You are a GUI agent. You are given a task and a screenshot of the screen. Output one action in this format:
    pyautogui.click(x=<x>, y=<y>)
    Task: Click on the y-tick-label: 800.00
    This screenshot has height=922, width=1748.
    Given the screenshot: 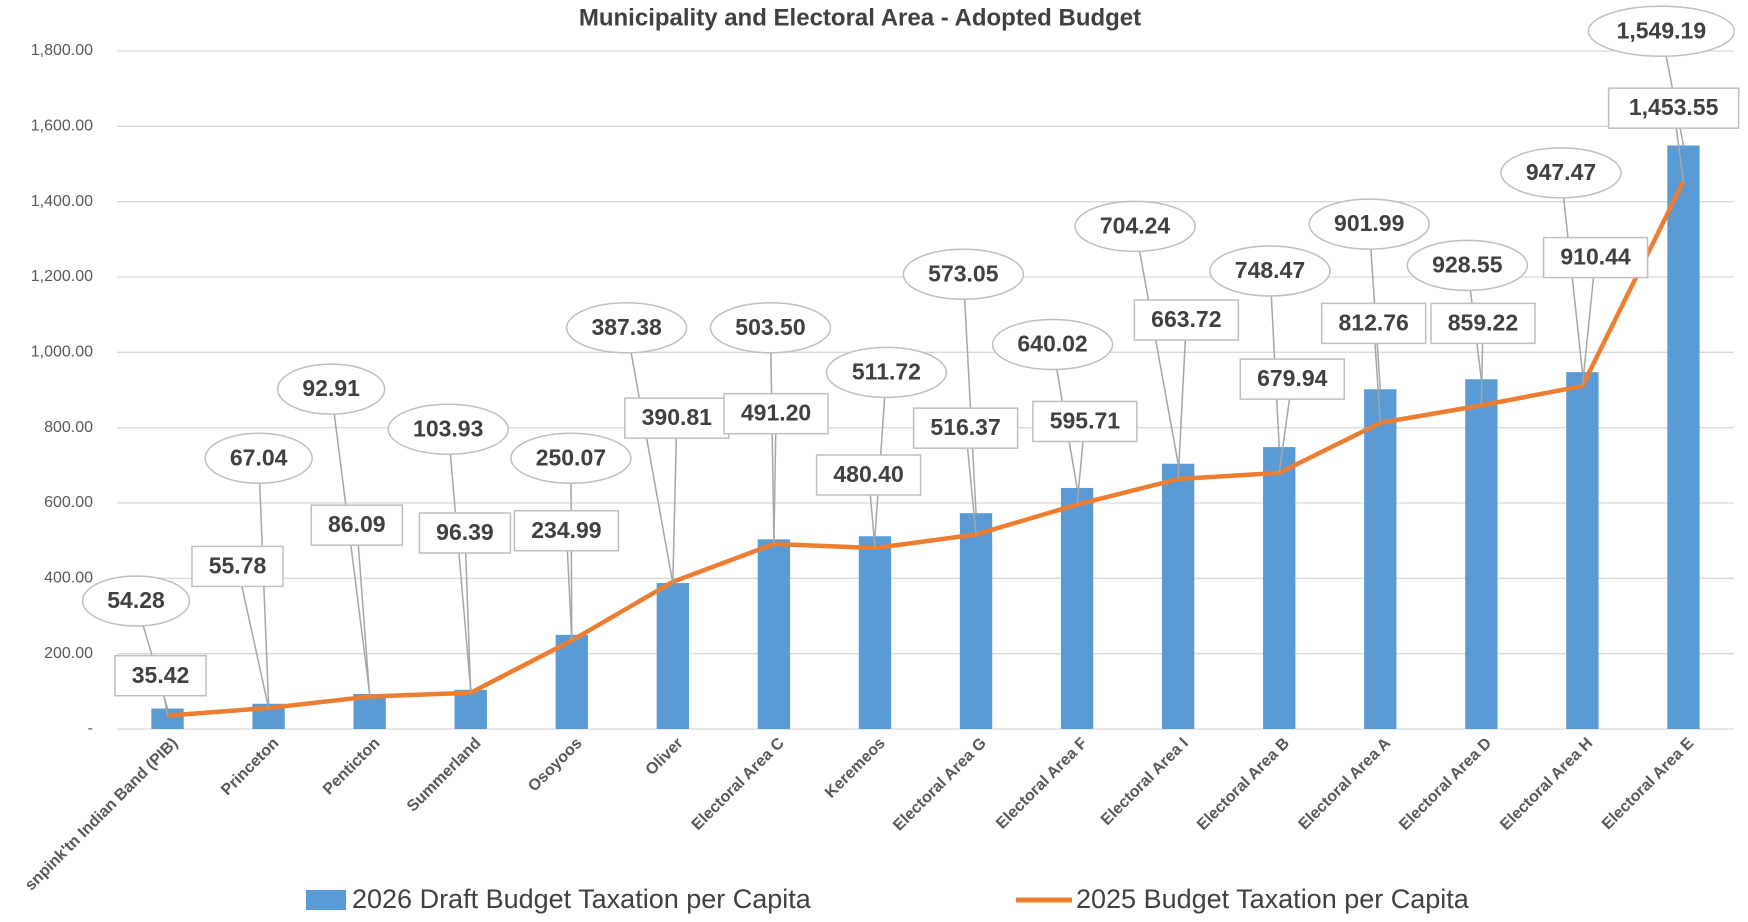 What is the action you would take?
    pyautogui.click(x=68, y=427)
    